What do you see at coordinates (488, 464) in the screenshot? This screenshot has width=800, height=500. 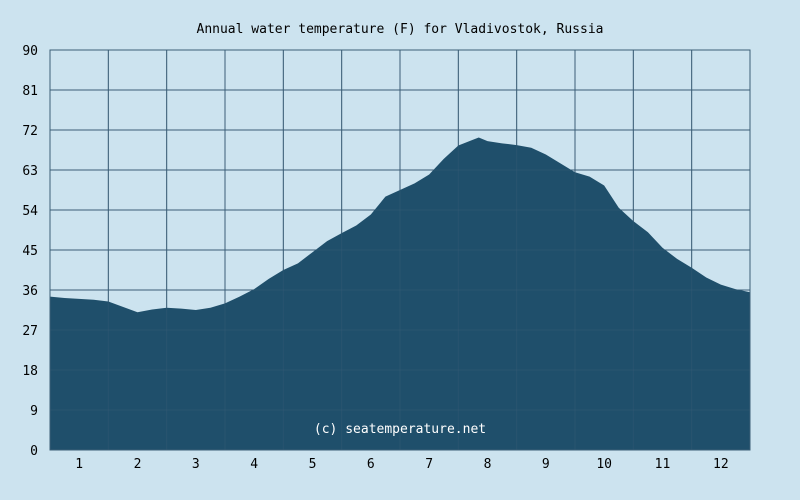 I see `x-tick-label: 8` at bounding box center [488, 464].